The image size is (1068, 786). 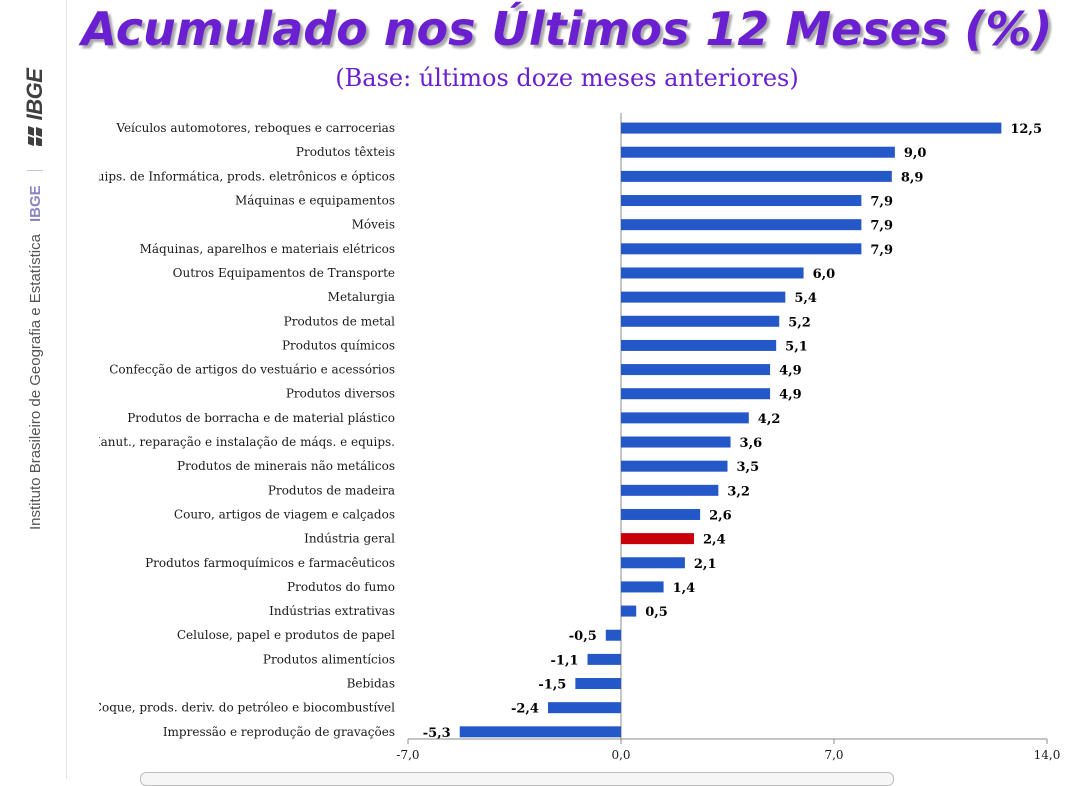 What do you see at coordinates (684, 588) in the screenshot?
I see `value-label: 1,4` at bounding box center [684, 588].